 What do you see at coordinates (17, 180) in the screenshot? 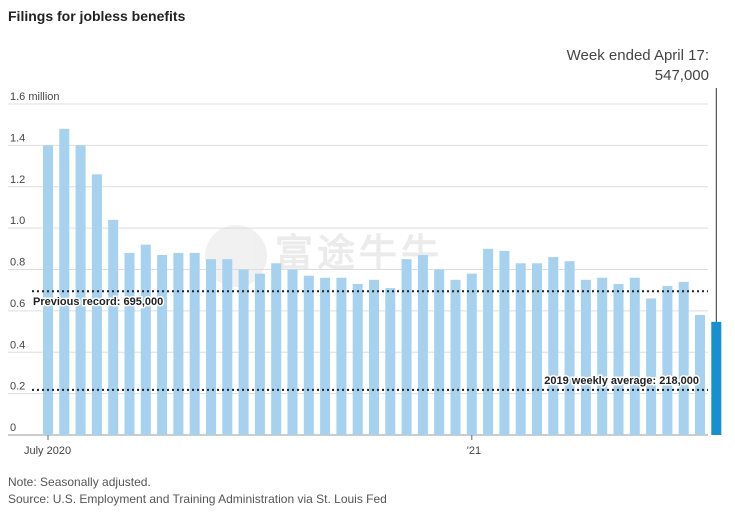
I see `y-tick-label: 1.2` at bounding box center [17, 180].